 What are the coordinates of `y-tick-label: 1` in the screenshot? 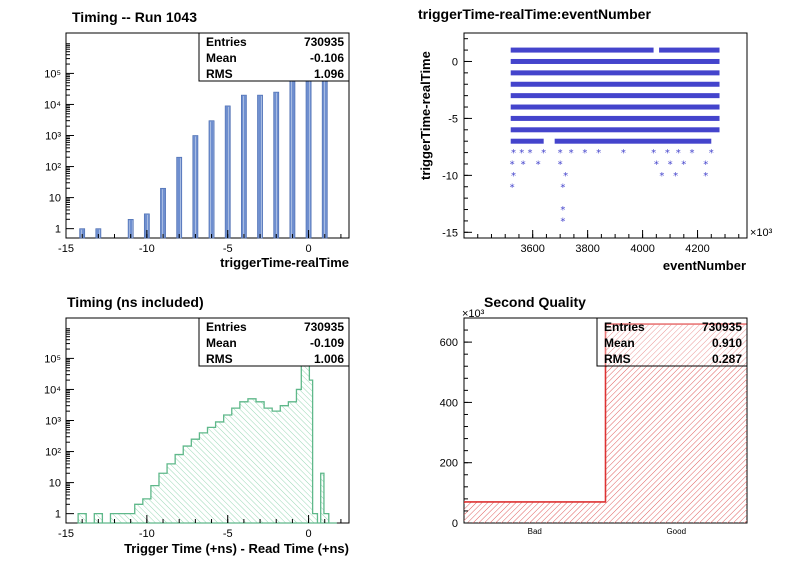 It's located at (58, 230).